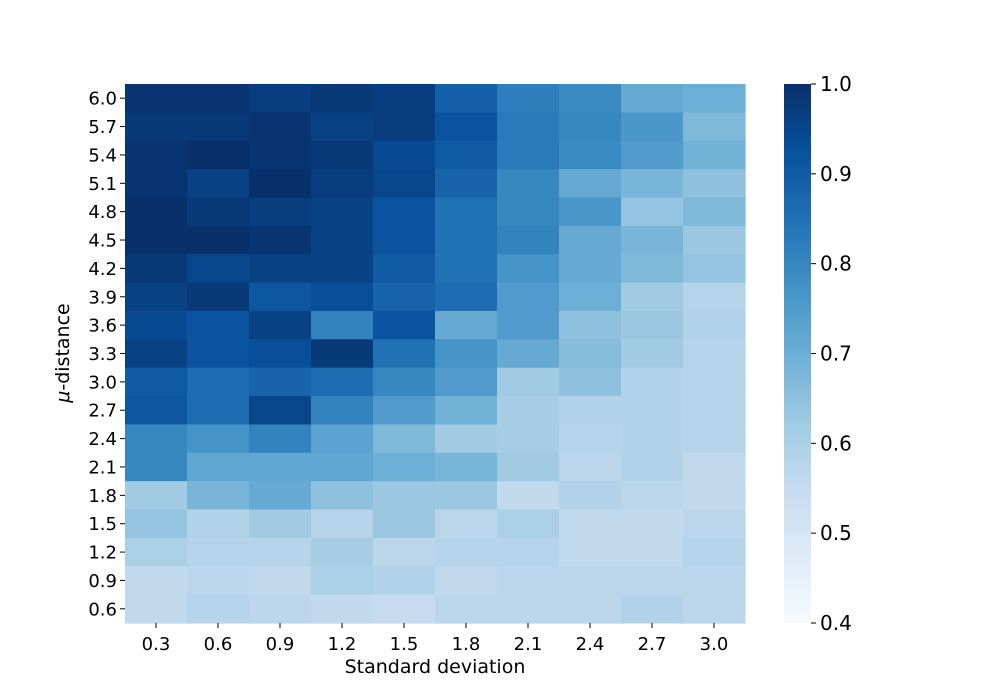 Image resolution: width=1000 pixels, height=700 pixels. I want to click on y-tick-label: 5.7, so click(102, 127).